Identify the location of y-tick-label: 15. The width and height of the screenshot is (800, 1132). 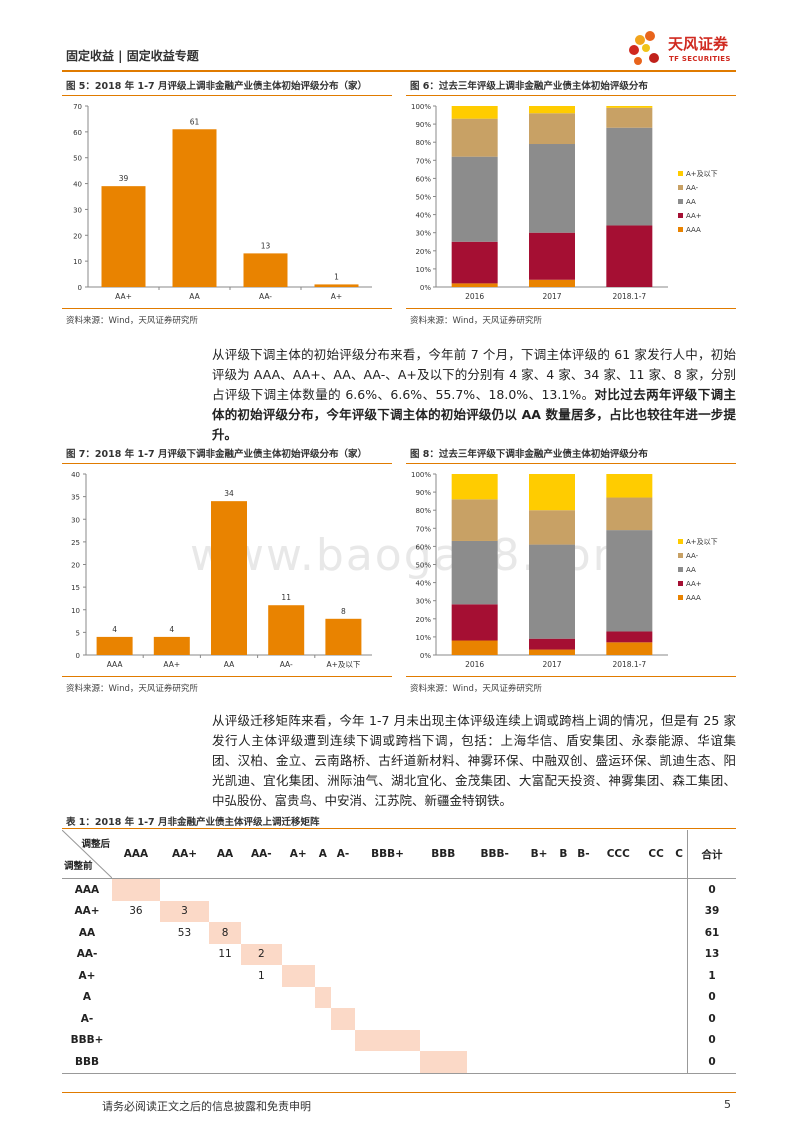
(75, 588).